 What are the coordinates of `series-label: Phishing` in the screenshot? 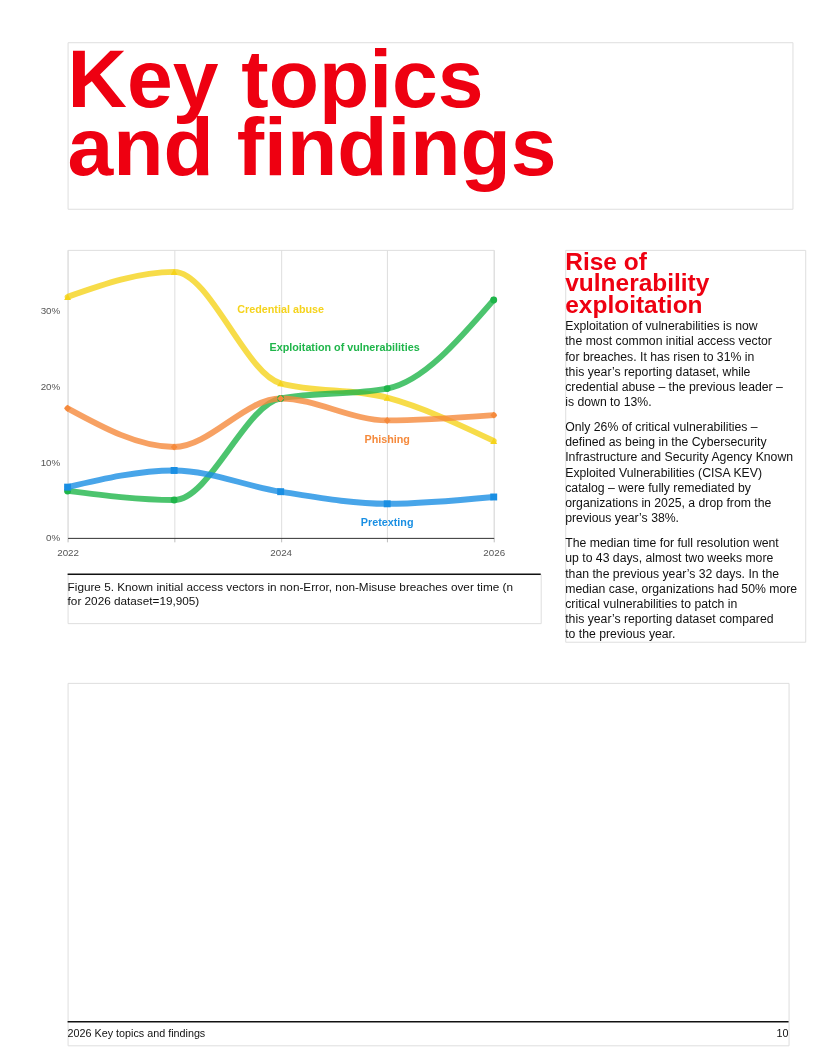 It's located at (387, 439).